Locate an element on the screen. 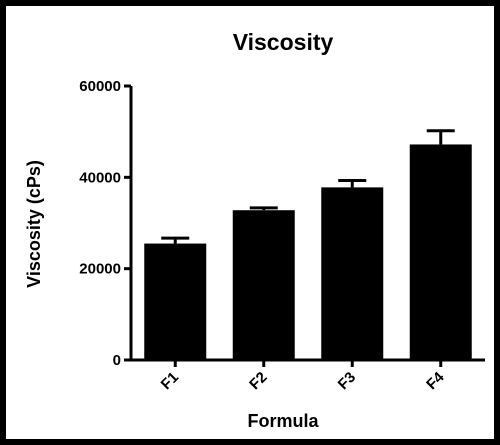  y-tick-label: 60000 is located at coordinates (100, 86).